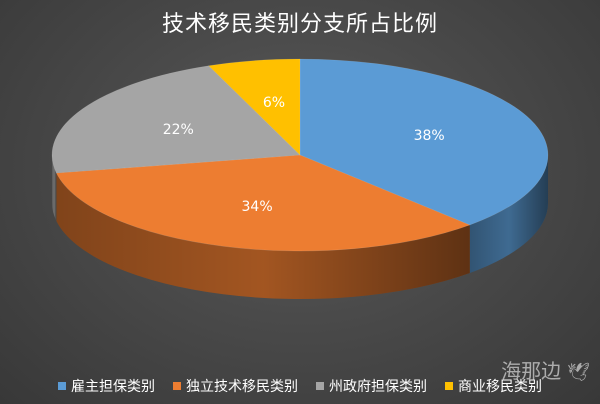  Describe the element at coordinates (178, 130) in the screenshot. I see `value-label-2: 22%` at that location.